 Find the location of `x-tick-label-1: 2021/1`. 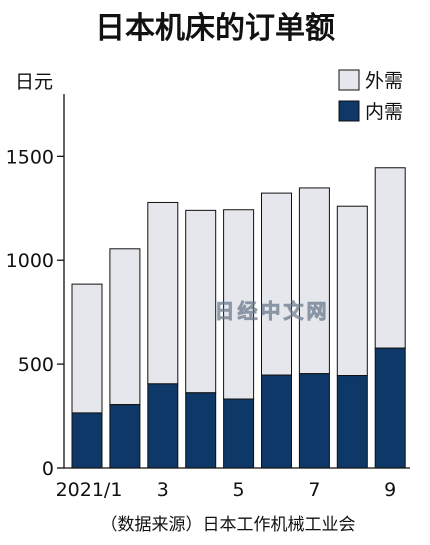

x-tick-label-1: 2021/1 is located at coordinates (89, 490).